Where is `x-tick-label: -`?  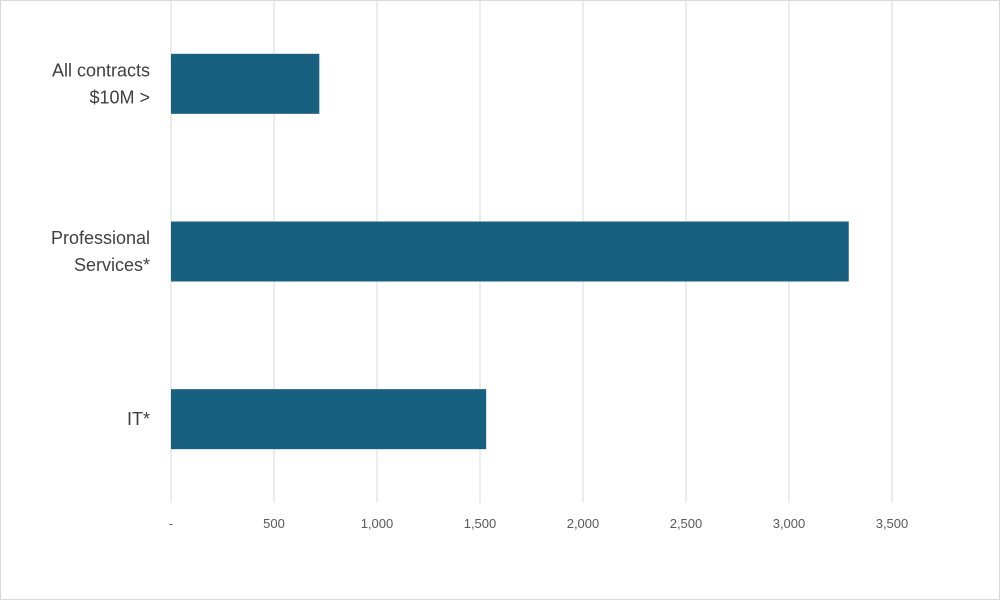
x-tick-label: - is located at coordinates (171, 523).